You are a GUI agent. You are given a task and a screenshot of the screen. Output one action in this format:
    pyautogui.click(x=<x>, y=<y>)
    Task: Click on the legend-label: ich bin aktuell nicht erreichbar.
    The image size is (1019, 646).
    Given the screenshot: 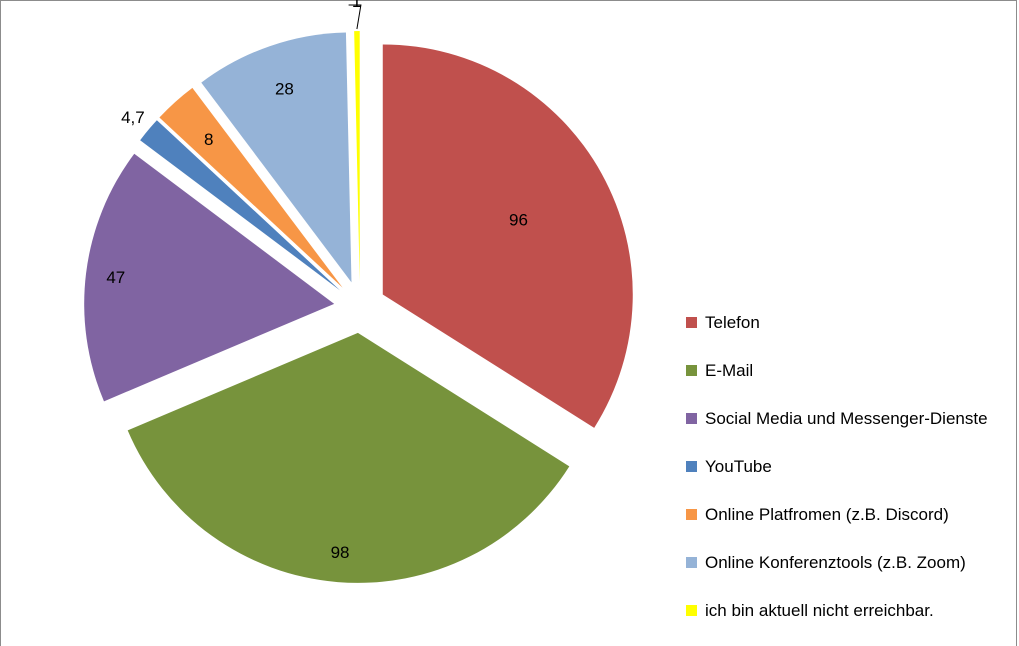 What is the action you would take?
    pyautogui.click(x=819, y=610)
    